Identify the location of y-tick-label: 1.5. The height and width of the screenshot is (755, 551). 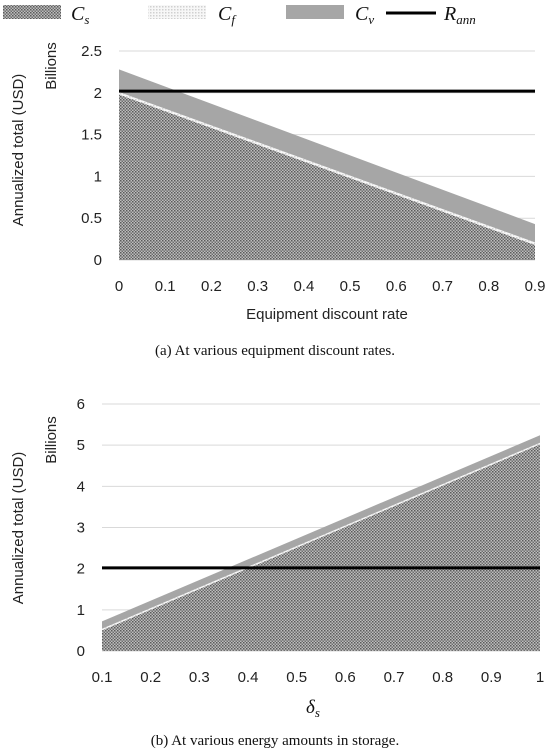
(91, 135).